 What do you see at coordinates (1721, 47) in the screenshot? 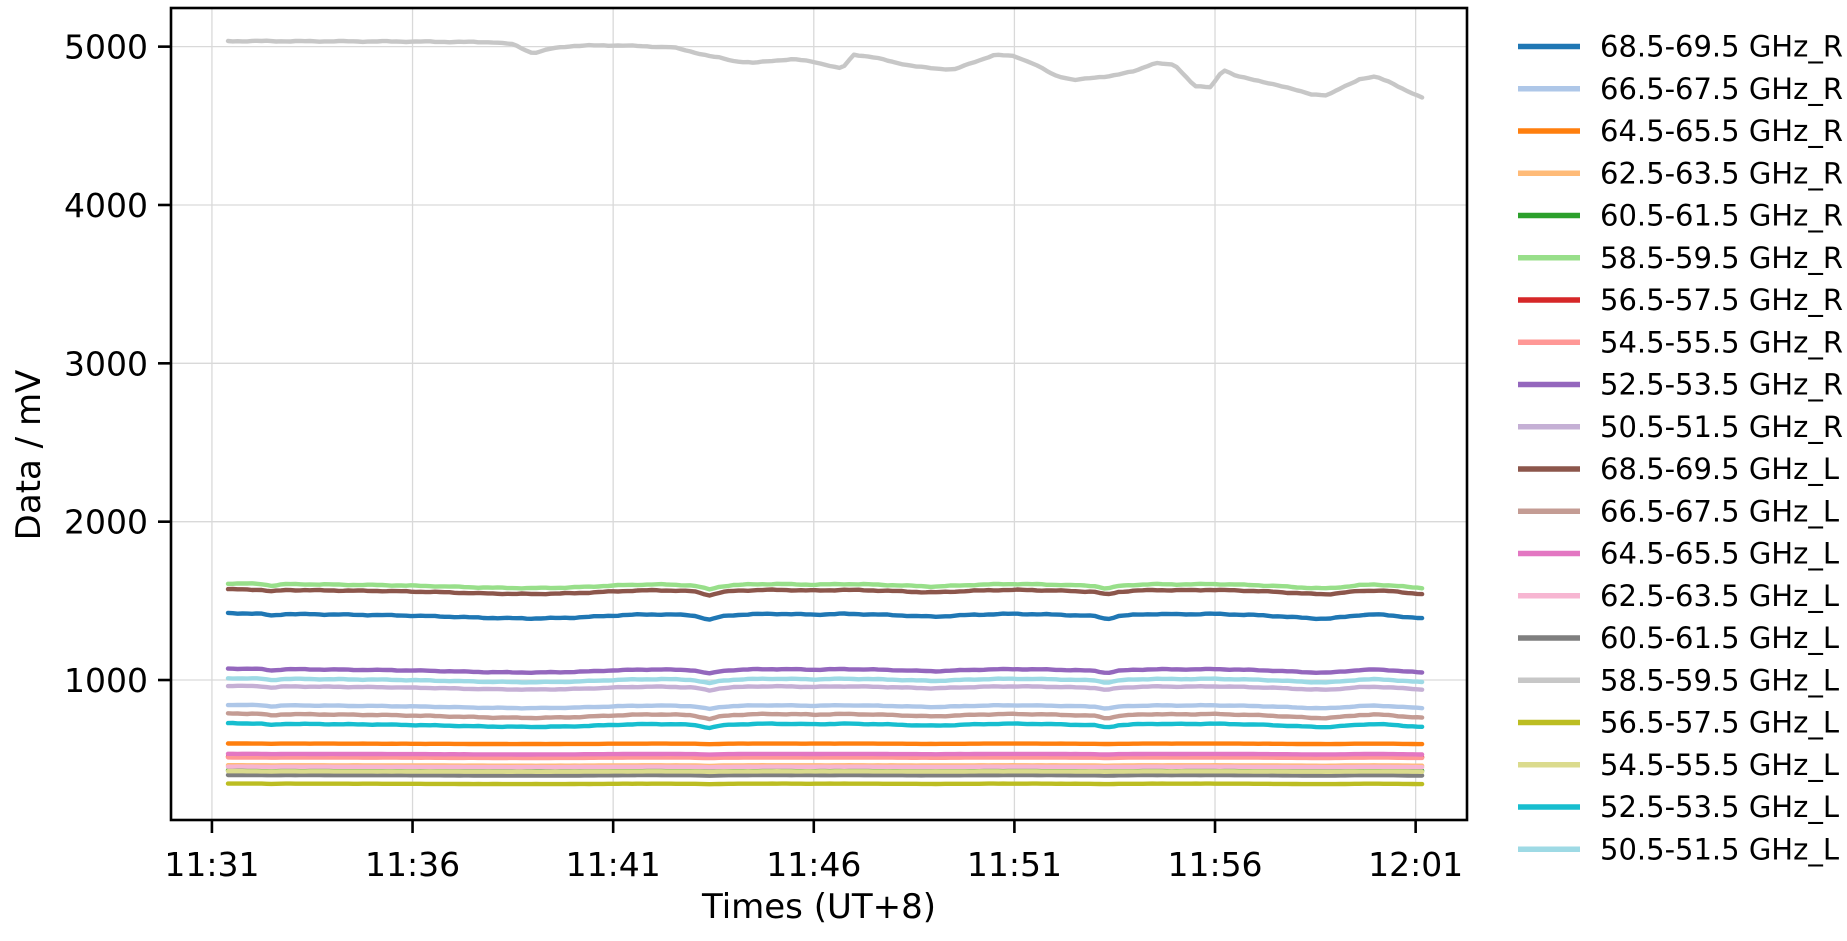
I see `legend-label: 68.5-69.5 GHz_R` at bounding box center [1721, 47].